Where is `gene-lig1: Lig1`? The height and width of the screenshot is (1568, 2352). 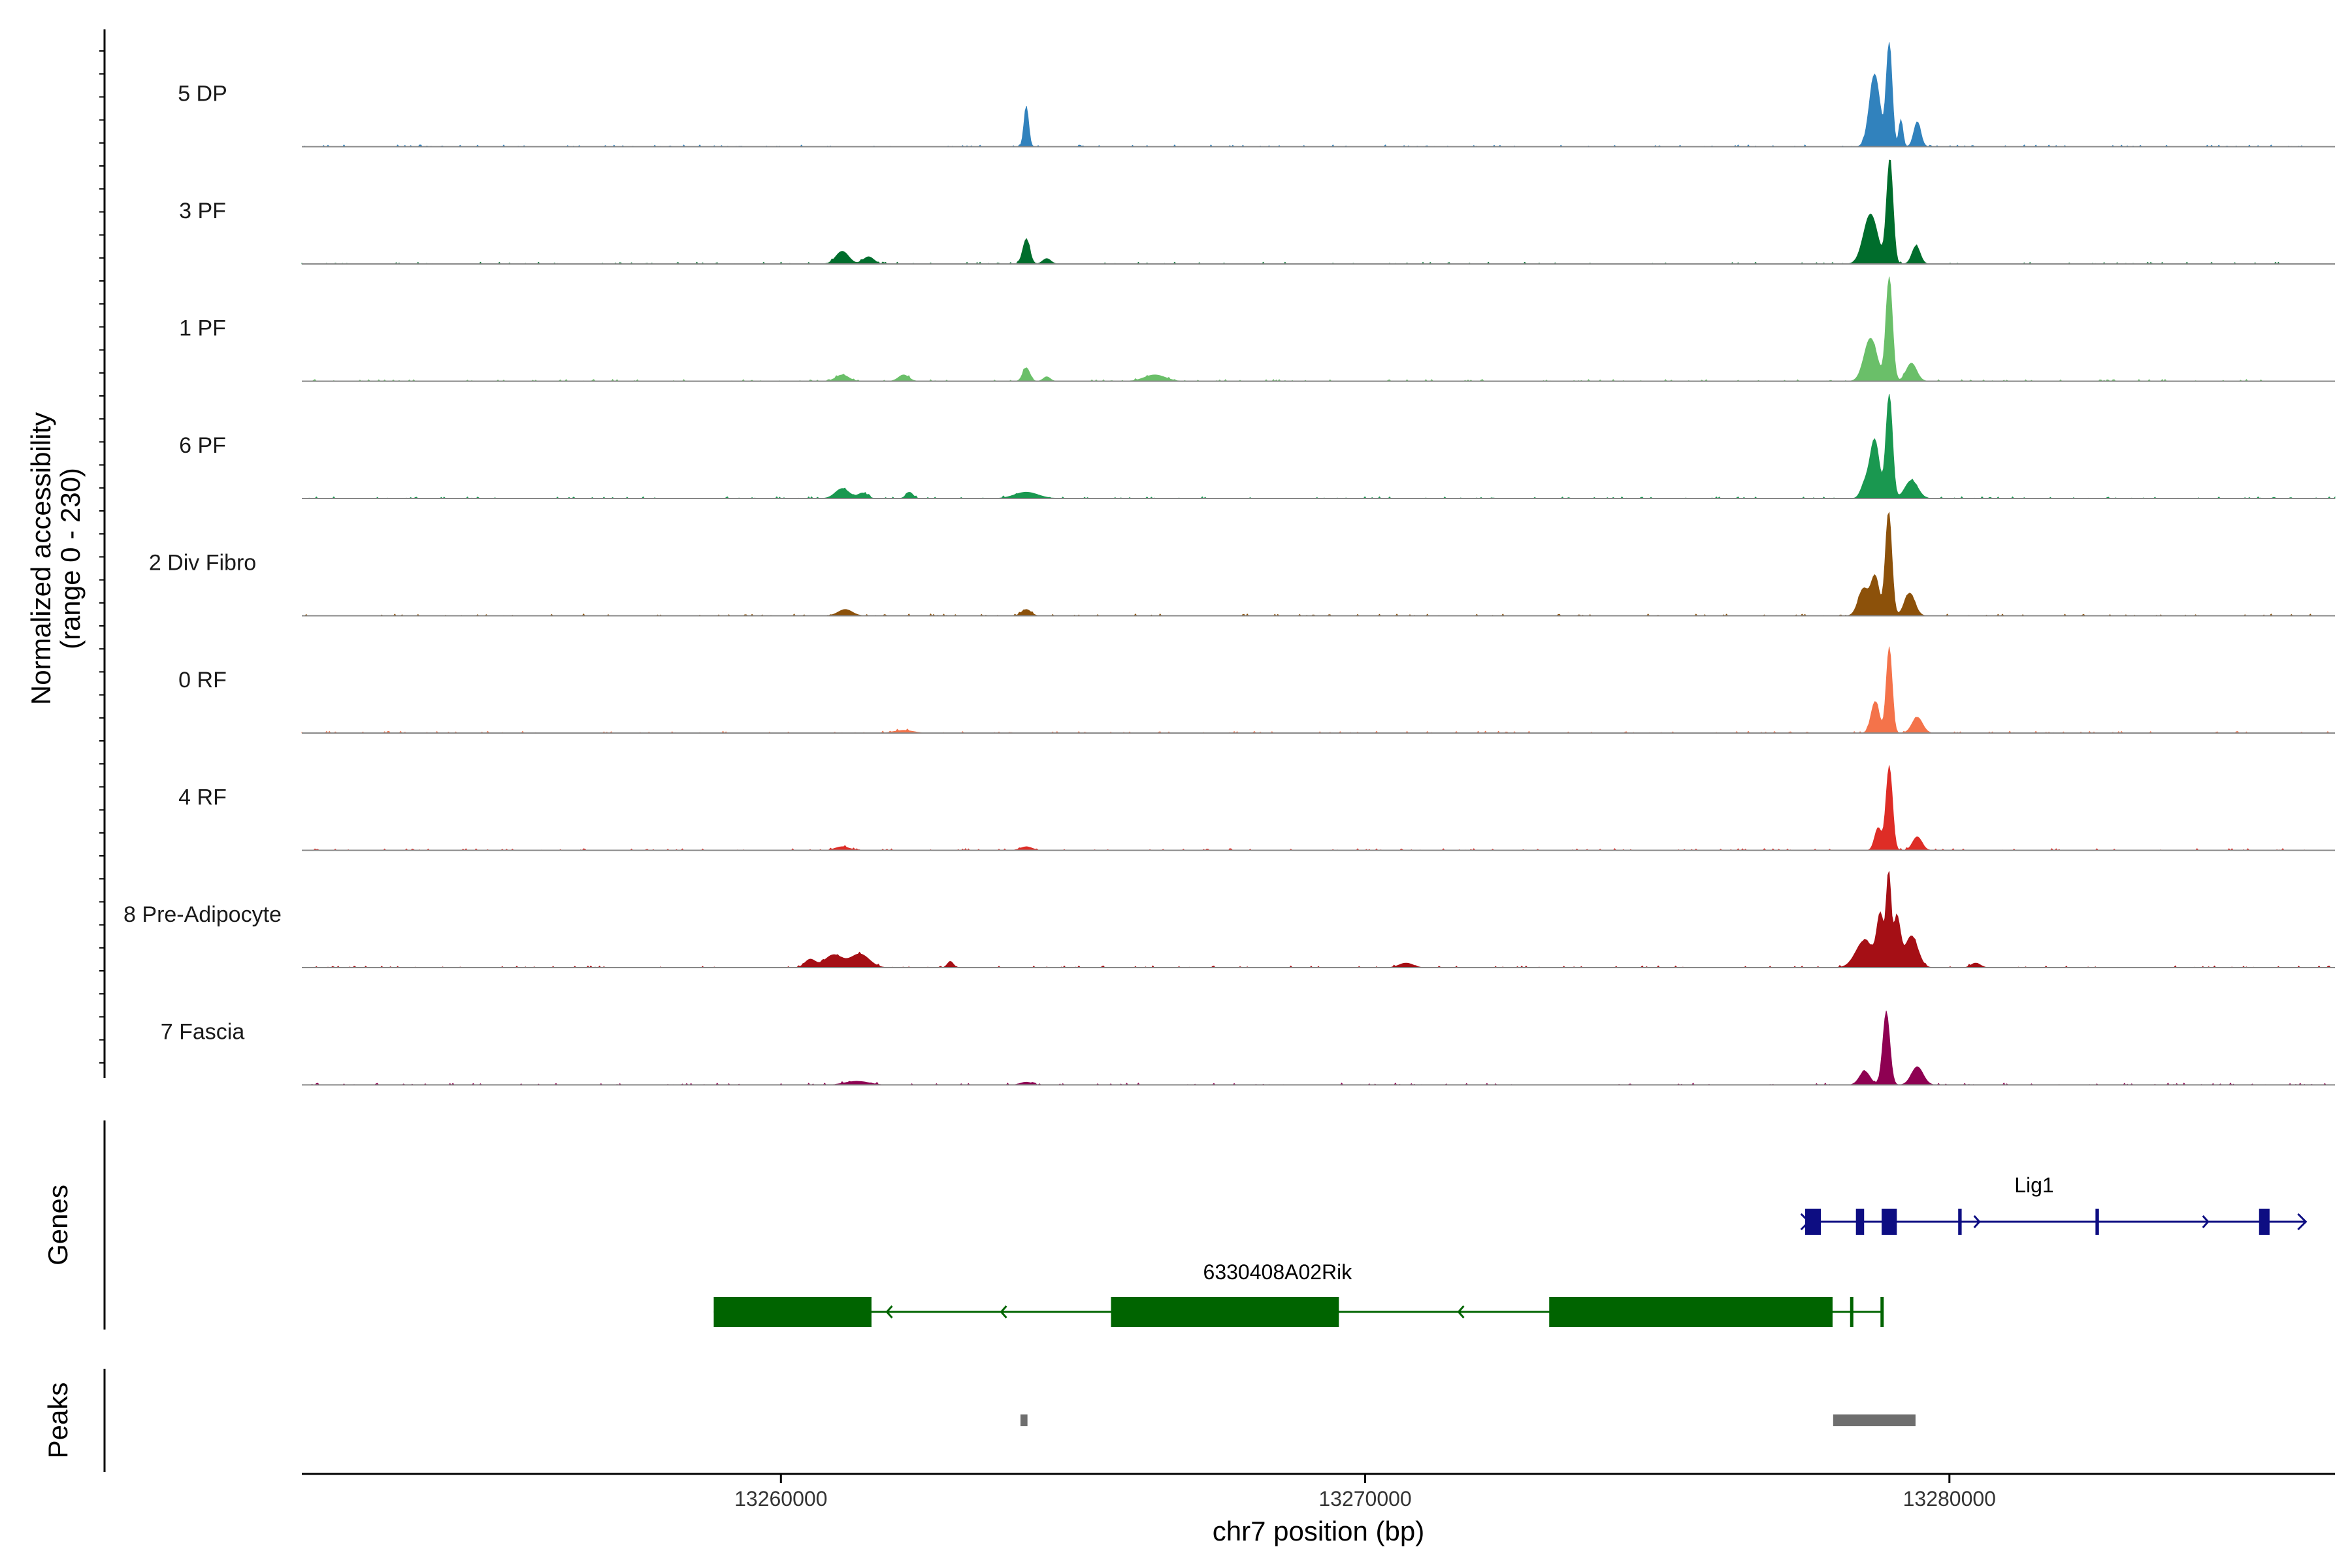 gene-lig1: Lig1 is located at coordinates (2054, 1204).